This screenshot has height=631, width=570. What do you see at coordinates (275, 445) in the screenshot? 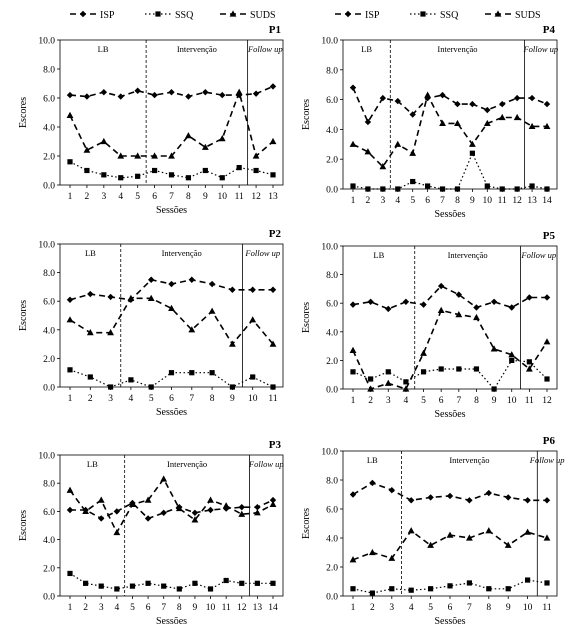
I see `panel-title: P3` at bounding box center [275, 445].